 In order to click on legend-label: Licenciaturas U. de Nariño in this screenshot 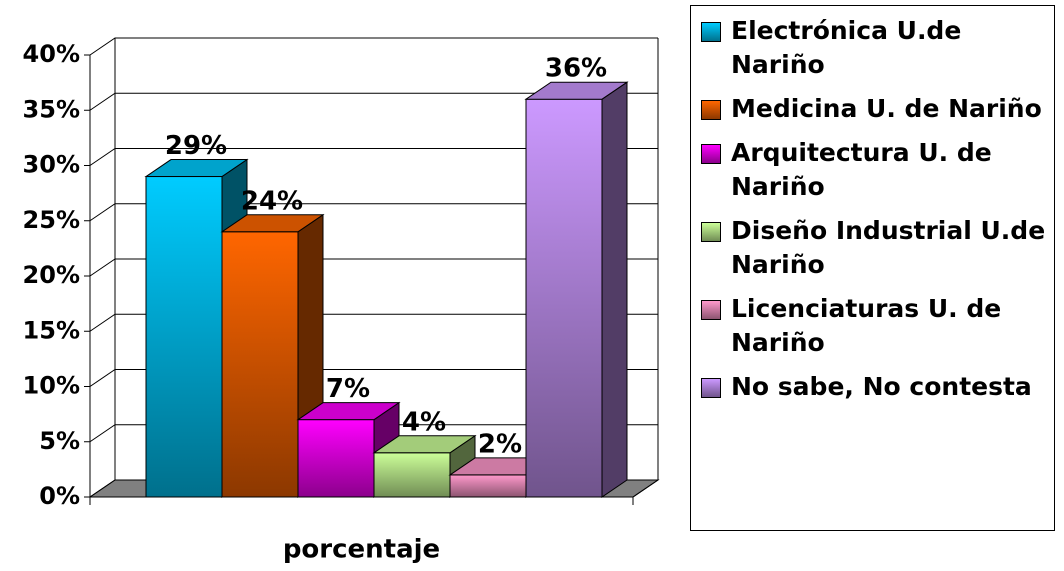, I will do `click(866, 325)`.